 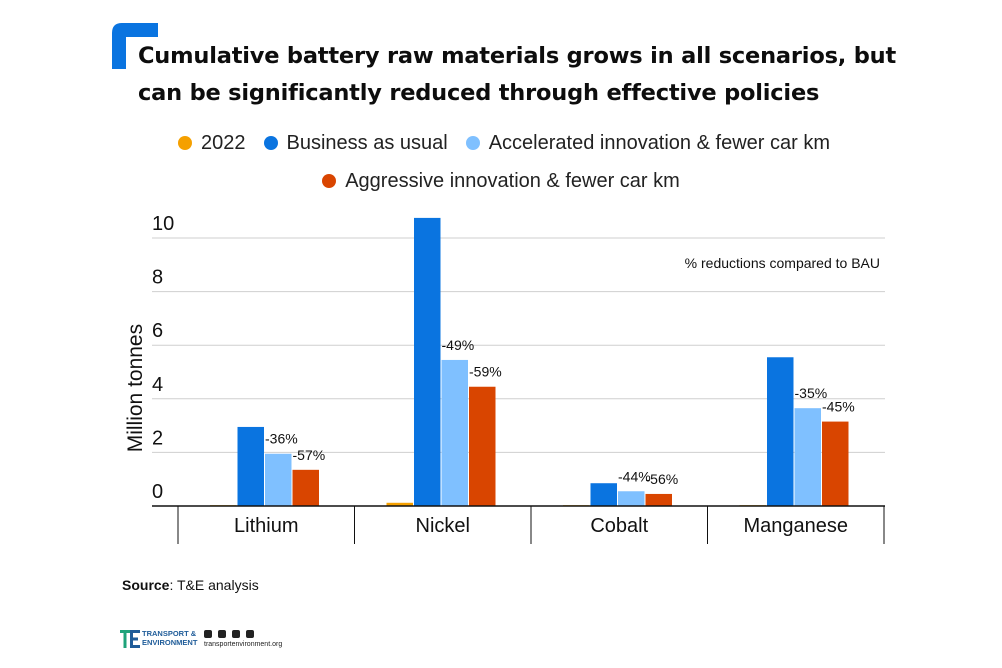 I want to click on x-tick-label-cobalt: Cobalt, so click(x=619, y=526).